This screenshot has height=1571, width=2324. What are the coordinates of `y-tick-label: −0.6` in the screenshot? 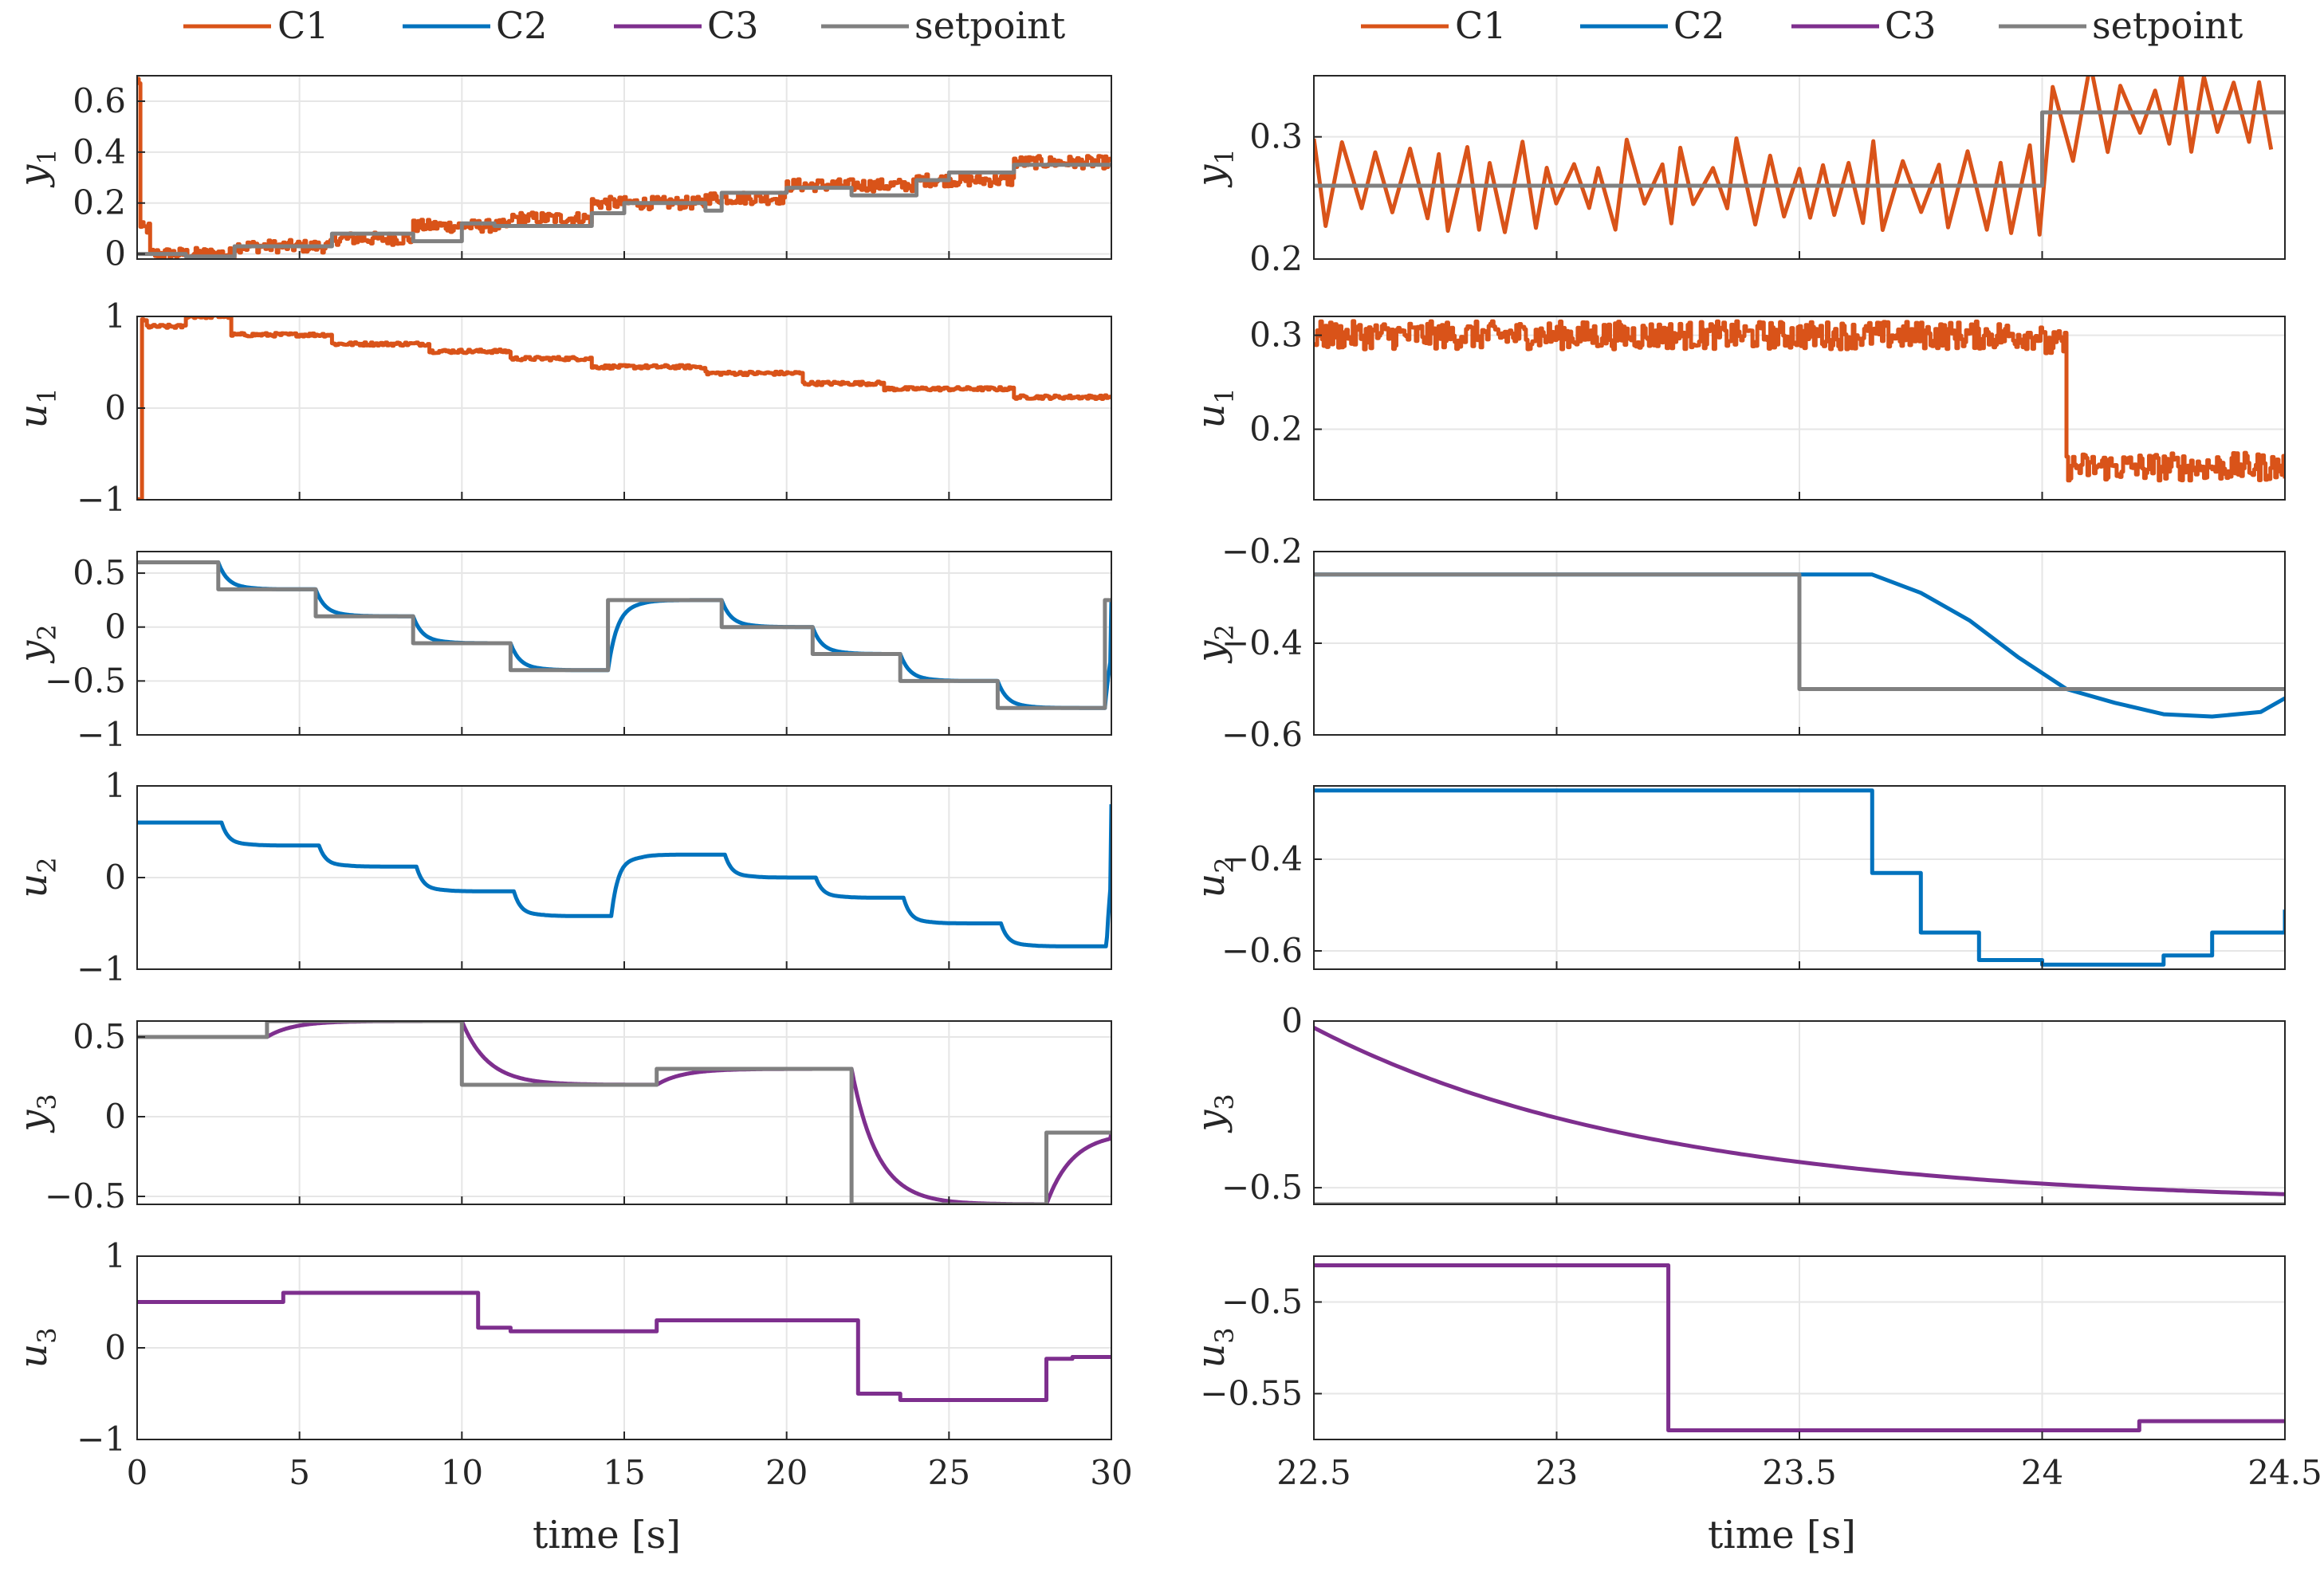 It's located at (1262, 734).